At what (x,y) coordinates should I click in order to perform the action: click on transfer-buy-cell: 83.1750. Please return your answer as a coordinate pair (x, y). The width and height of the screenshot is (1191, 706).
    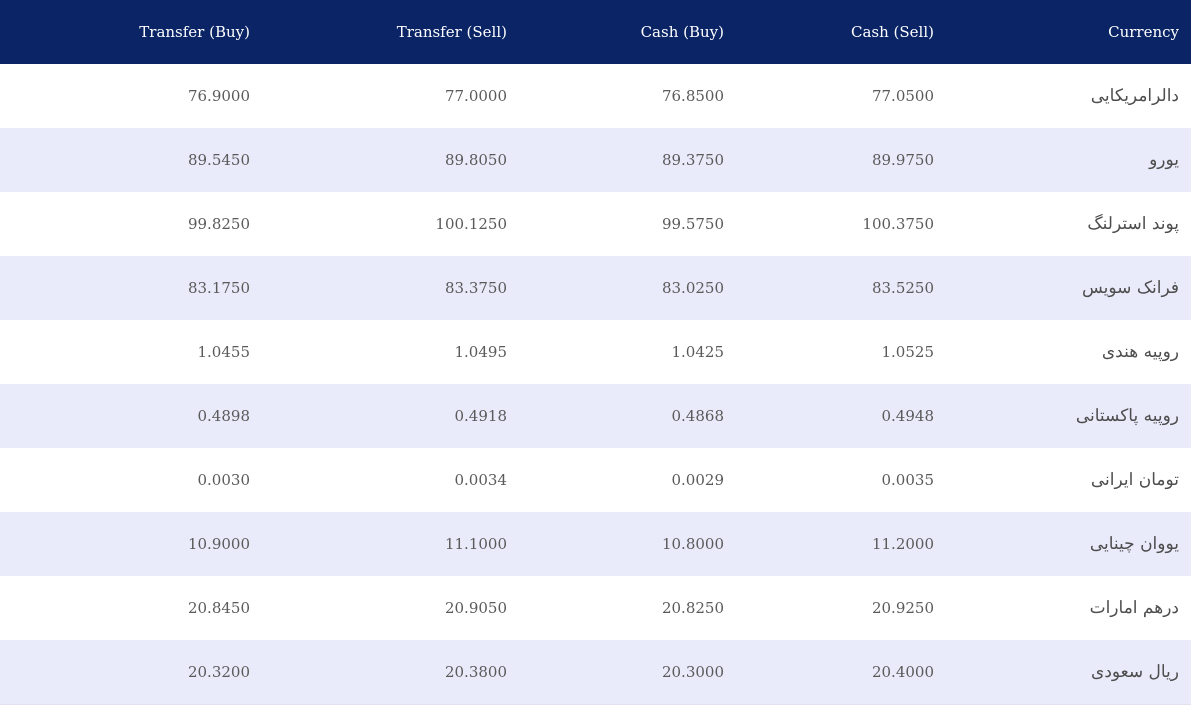
    Looking at the image, I should click on (218, 288).